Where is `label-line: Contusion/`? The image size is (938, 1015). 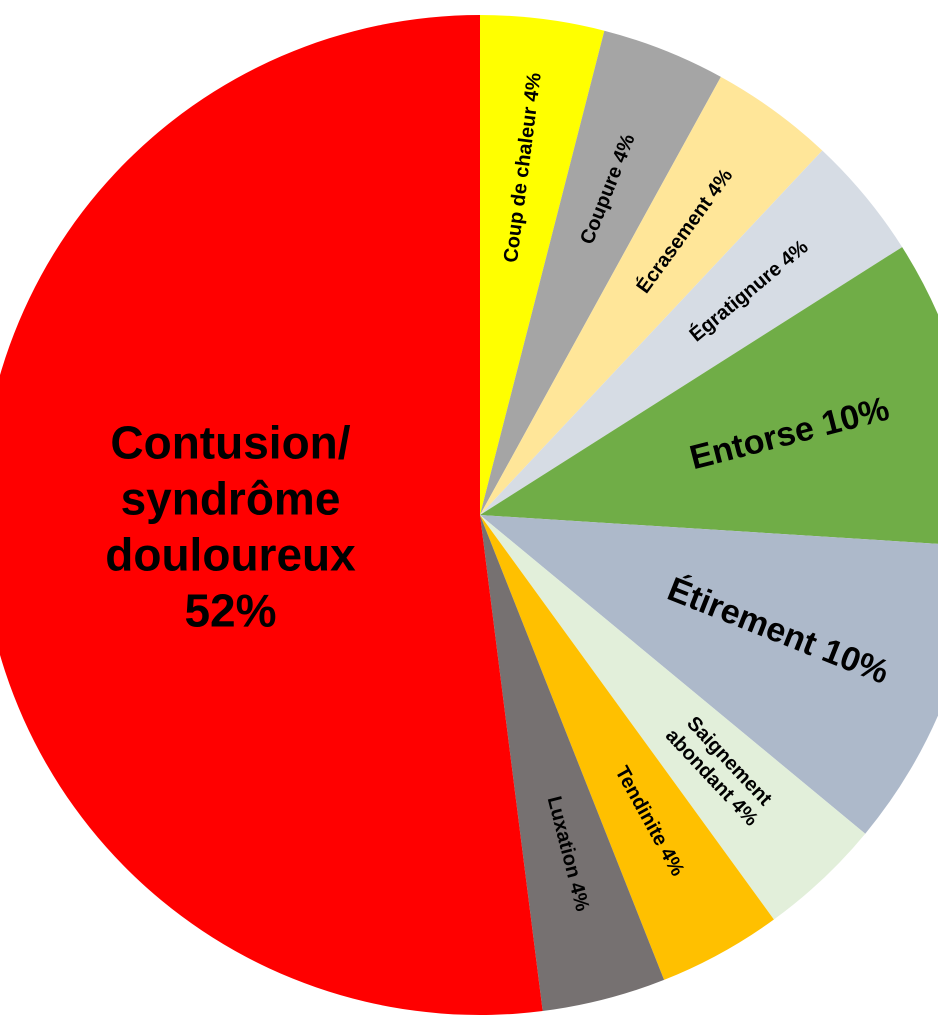 label-line: Contusion/ is located at coordinates (230, 443).